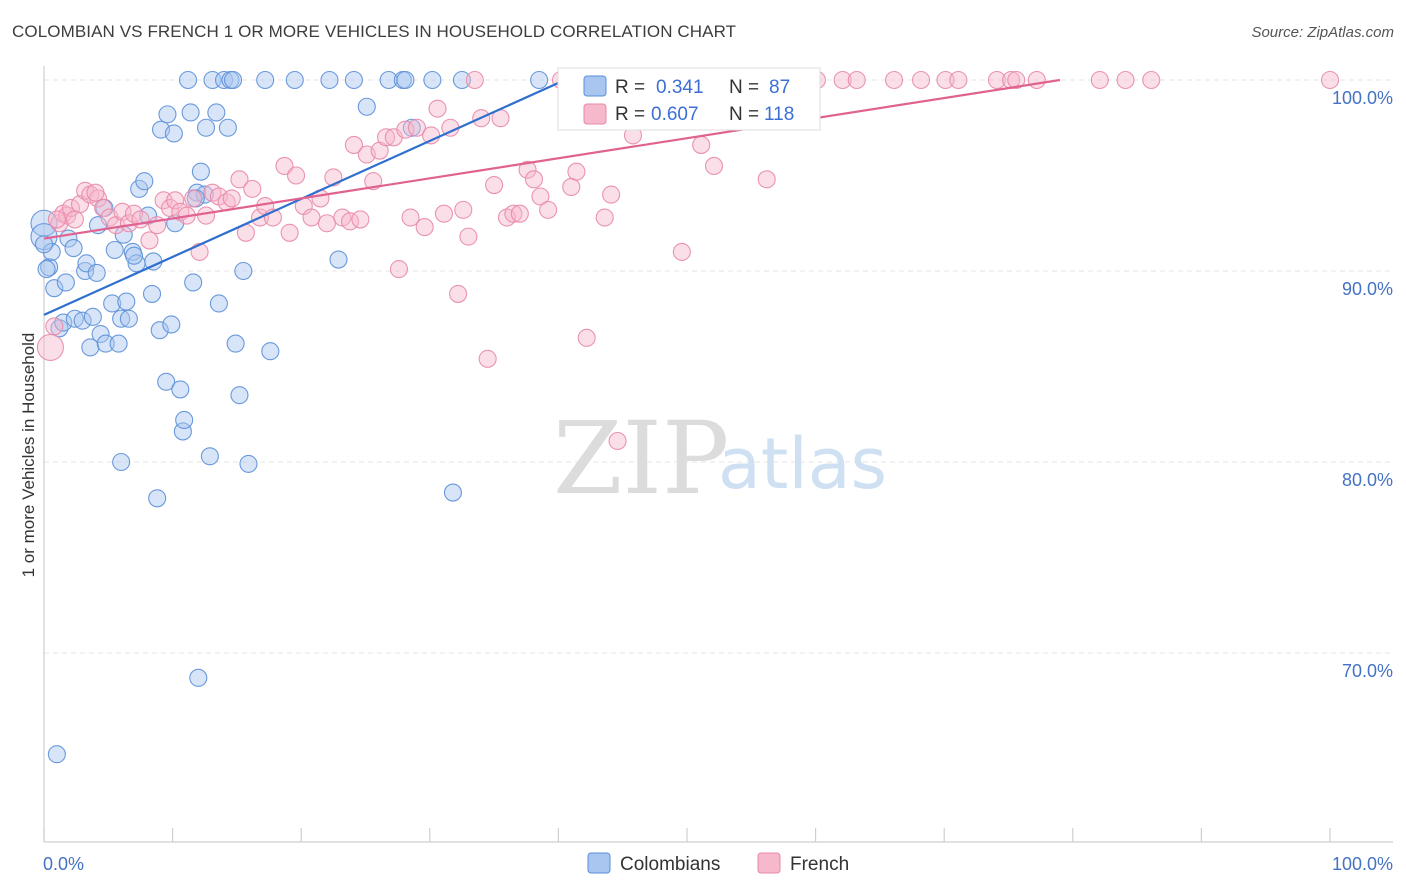  What do you see at coordinates (769, 863) in the screenshot?
I see `bottom-swatch-french` at bounding box center [769, 863].